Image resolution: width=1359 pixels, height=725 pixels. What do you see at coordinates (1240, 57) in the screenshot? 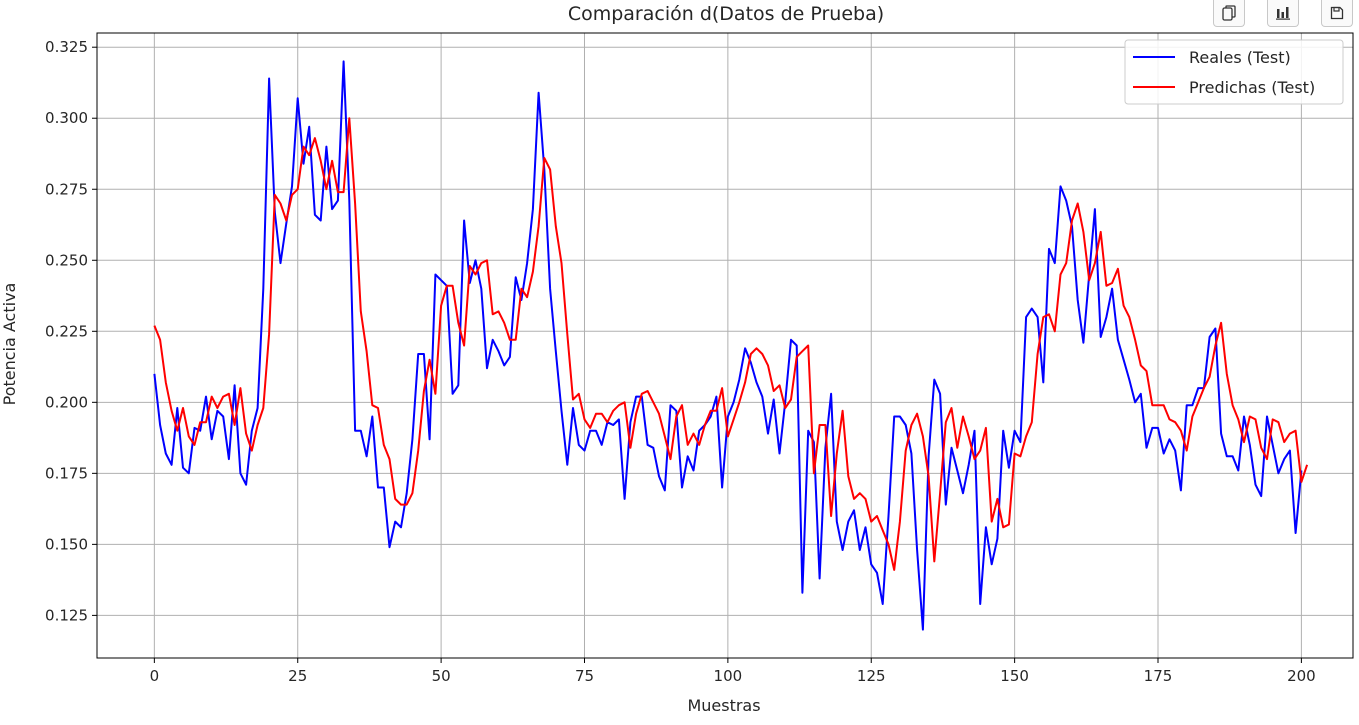
I see `legend-label: Reales (Test)` at bounding box center [1240, 57].